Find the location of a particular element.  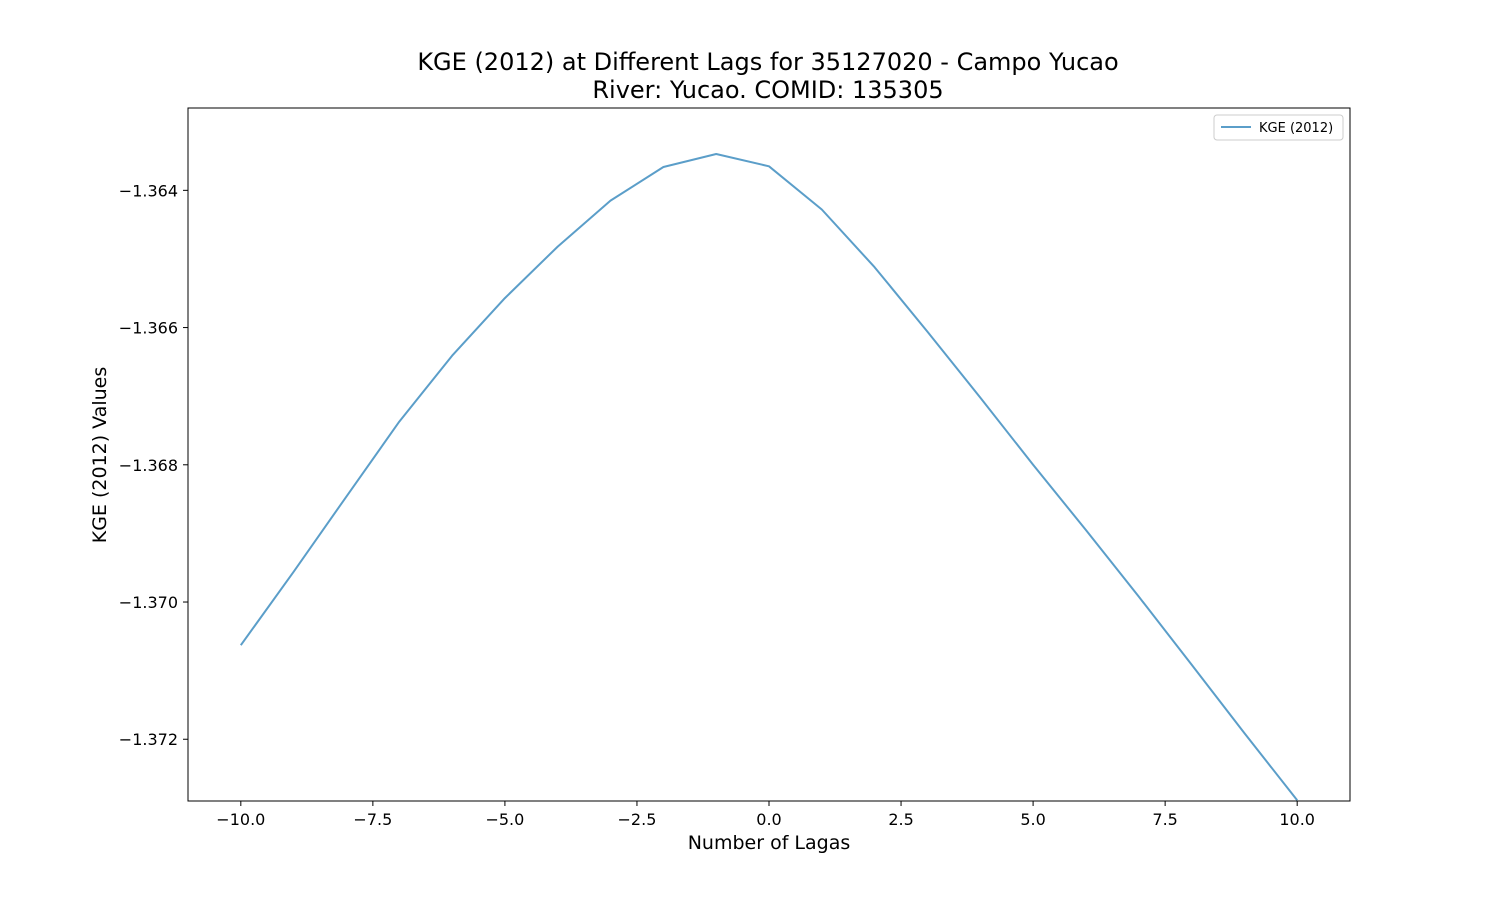

y-tick-label: −1.372 is located at coordinates (148, 739).